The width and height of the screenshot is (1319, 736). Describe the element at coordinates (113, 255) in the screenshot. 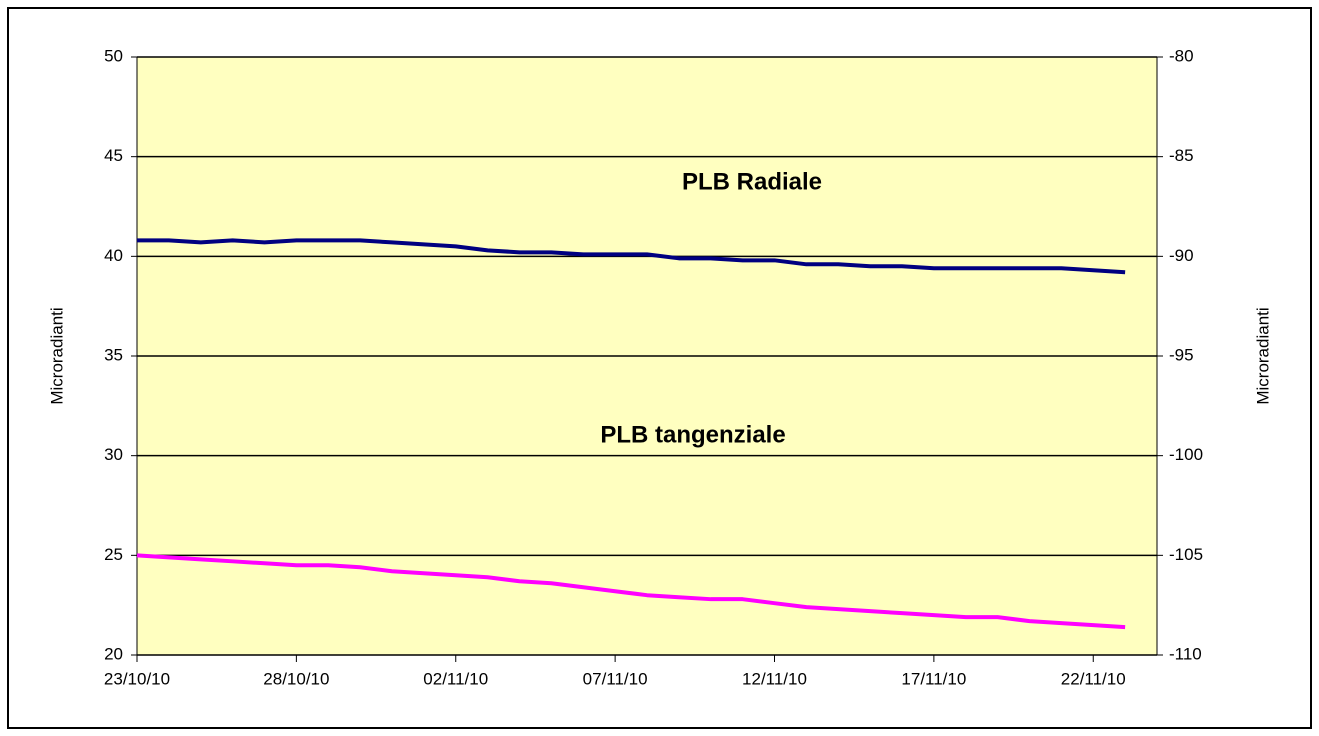

I see `y-tick-label: 40` at that location.